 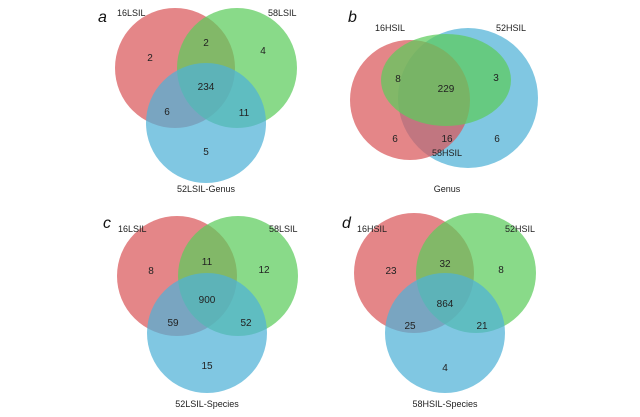 I want to click on region-count: 229, so click(x=446, y=89).